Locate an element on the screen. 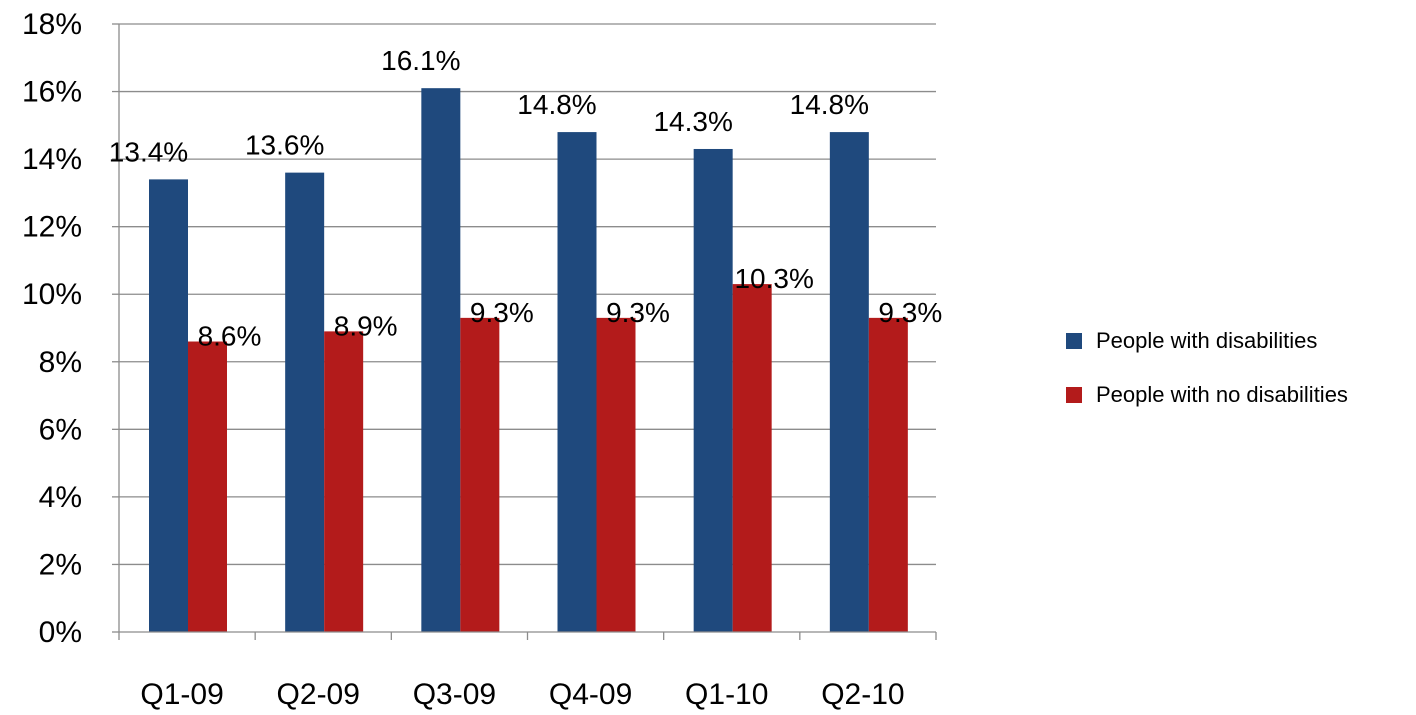 The image size is (1416, 715). y-tick-label: 18% is located at coordinates (52, 24).